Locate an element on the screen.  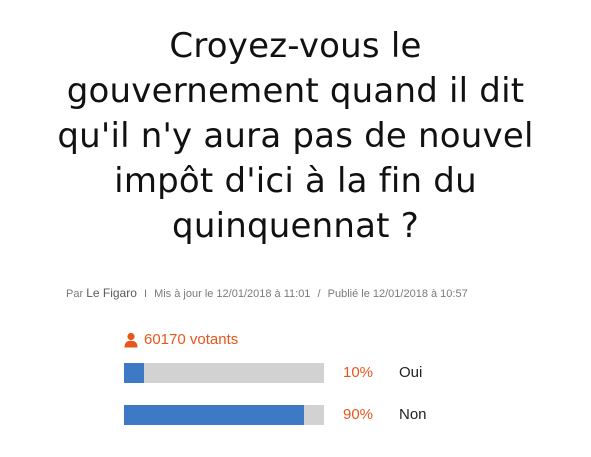
by-label: Par is located at coordinates (75, 294).